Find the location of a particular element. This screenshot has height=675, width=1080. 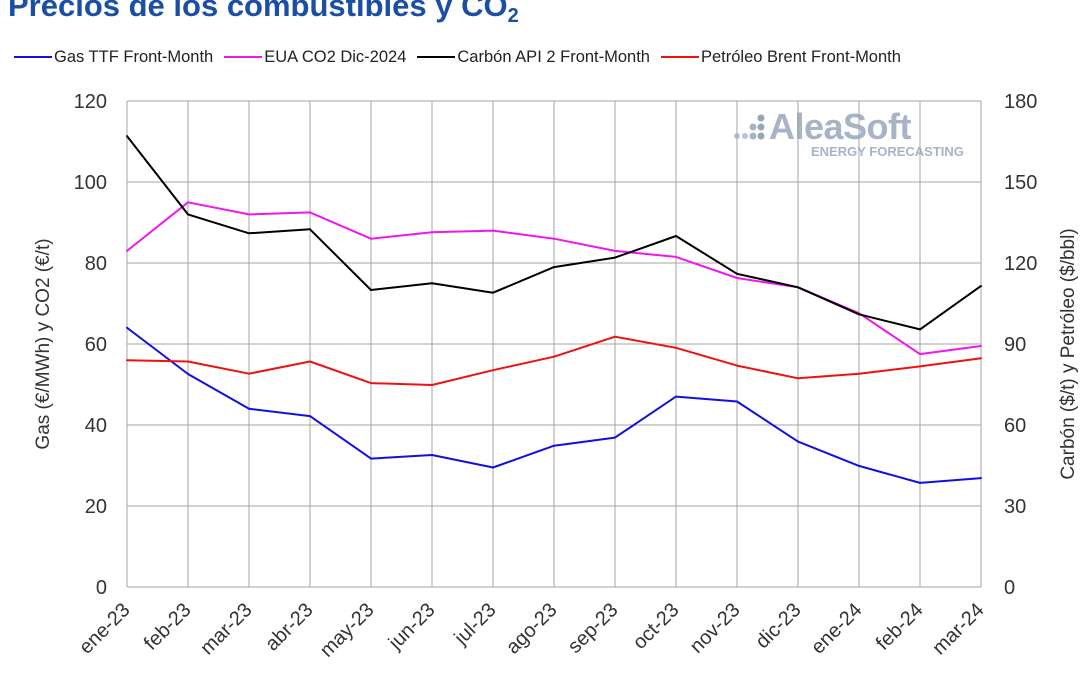

x-tick-label: jun-23 is located at coordinates (412, 627).